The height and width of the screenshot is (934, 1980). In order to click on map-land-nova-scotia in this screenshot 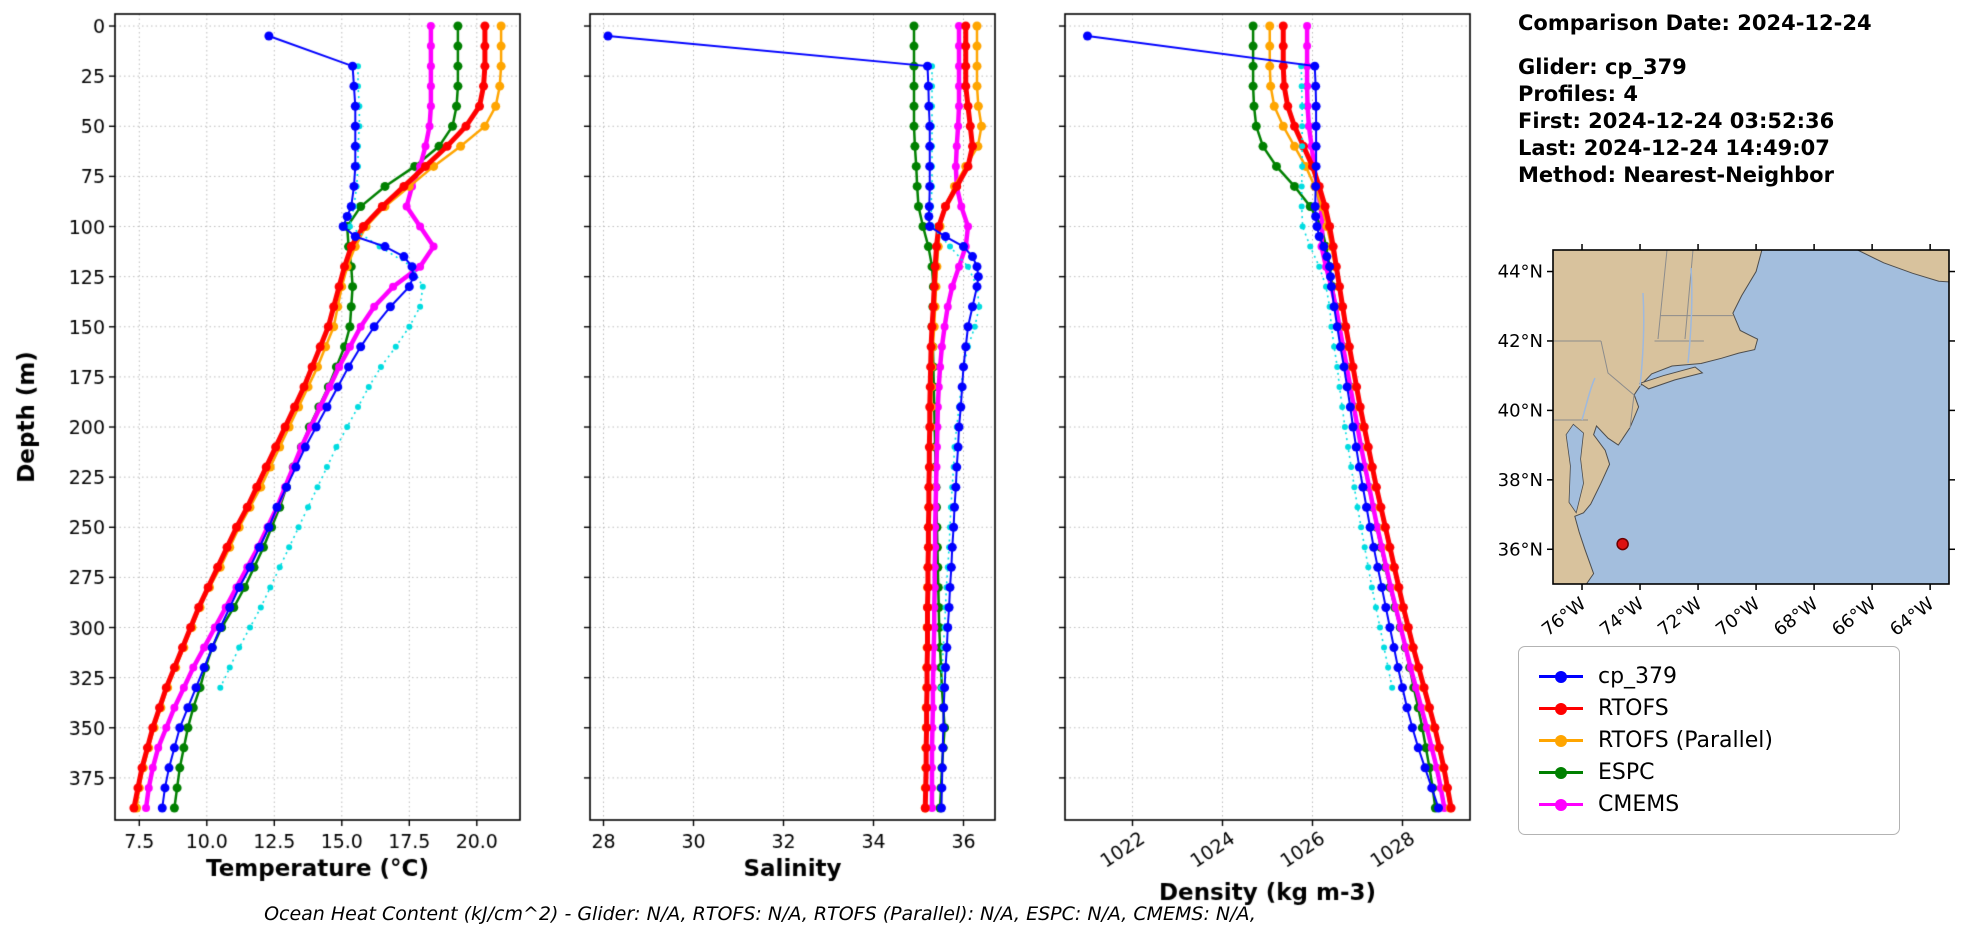, I will do `click(1903, 266)`.